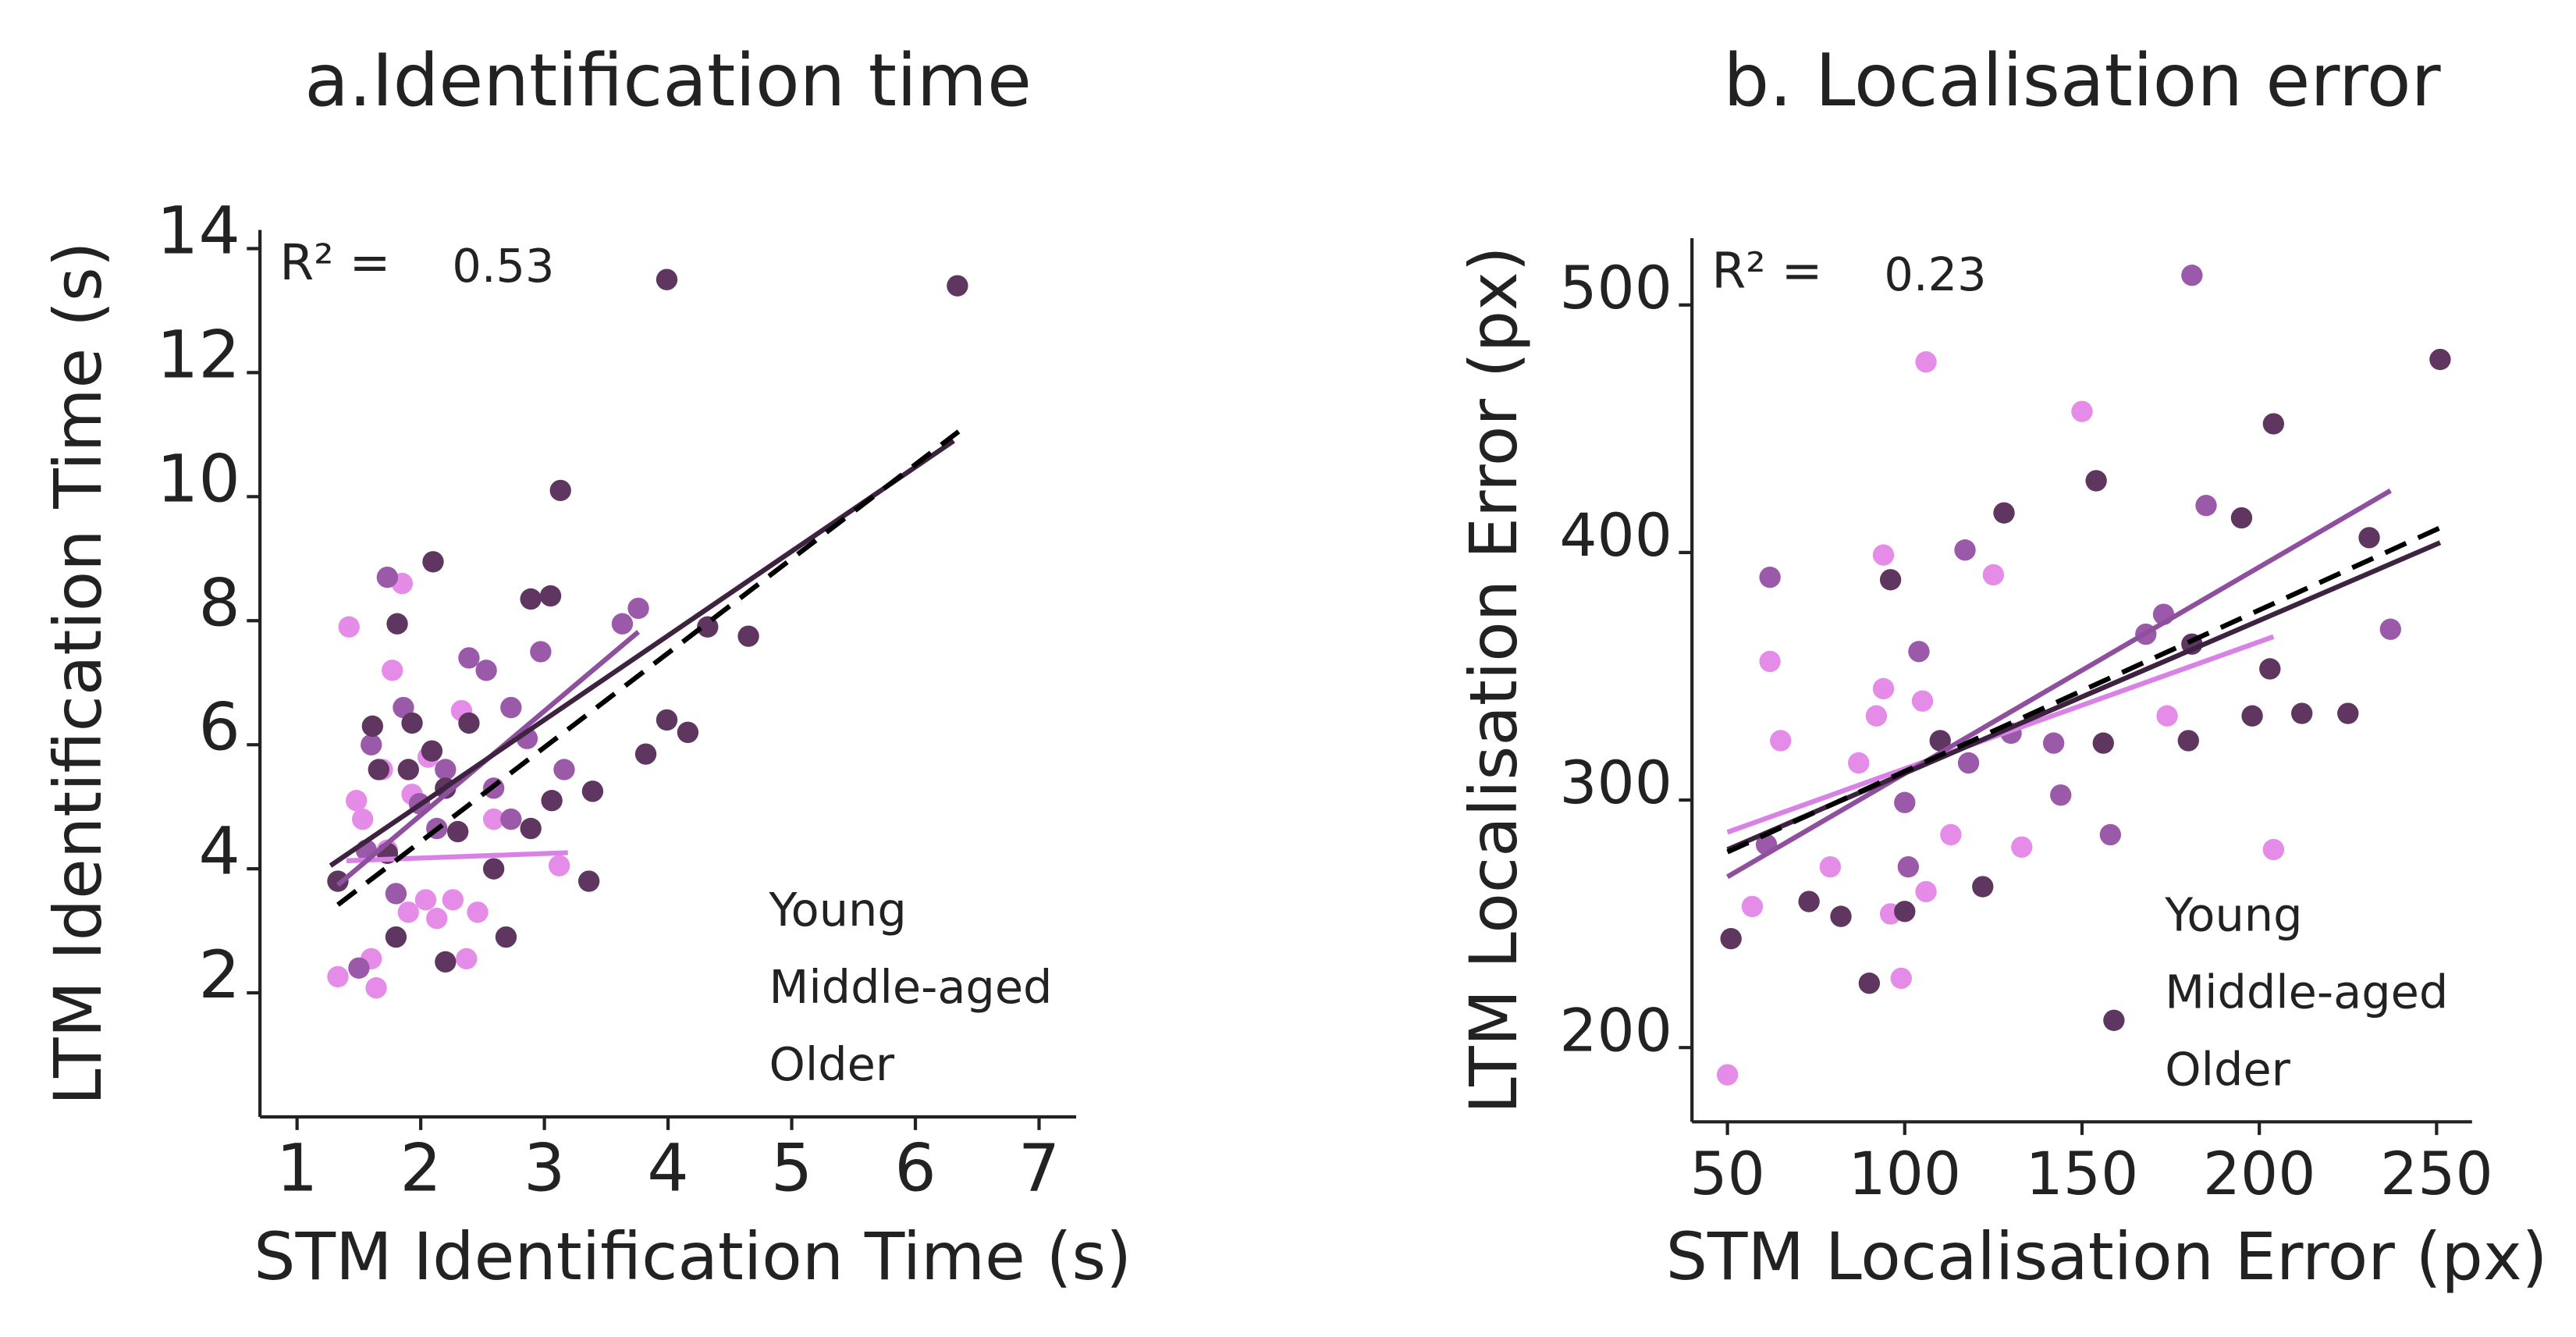  I want to click on x-tick-label: 5, so click(792, 1168).